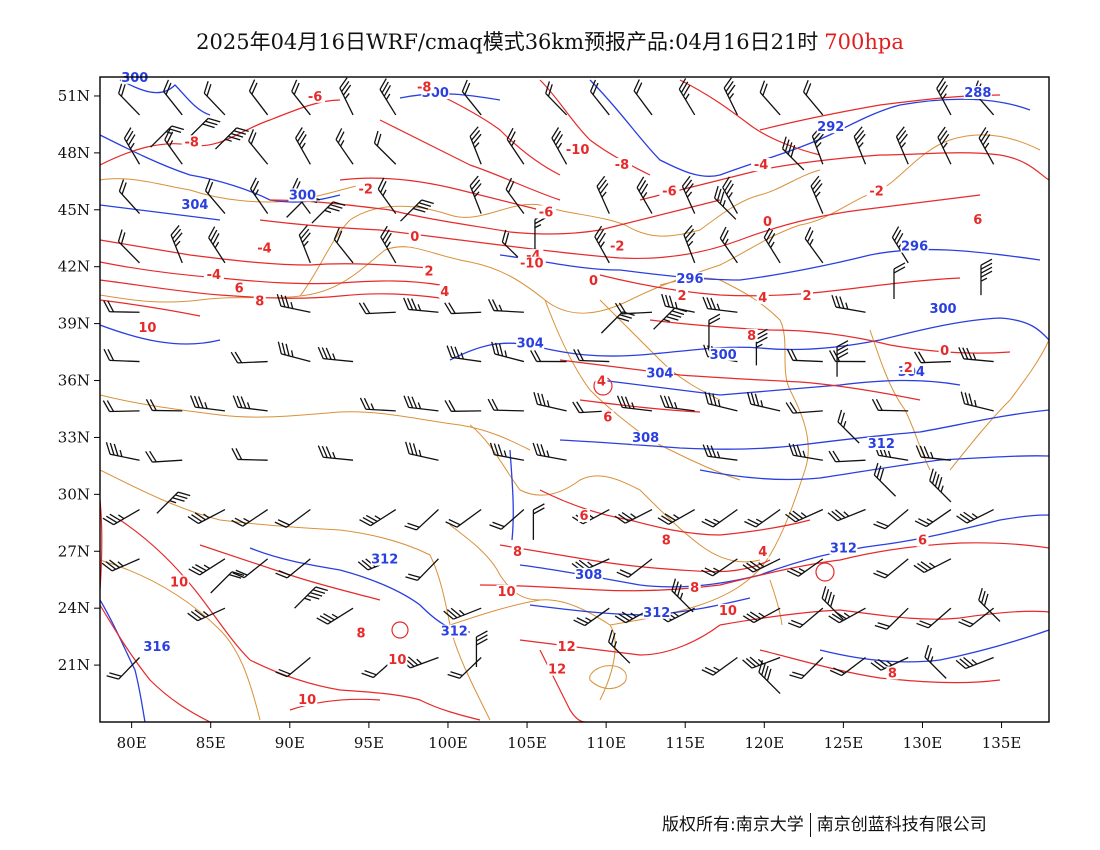 This screenshot has width=1100, height=850. I want to click on temperature-label: 12, so click(557, 670).